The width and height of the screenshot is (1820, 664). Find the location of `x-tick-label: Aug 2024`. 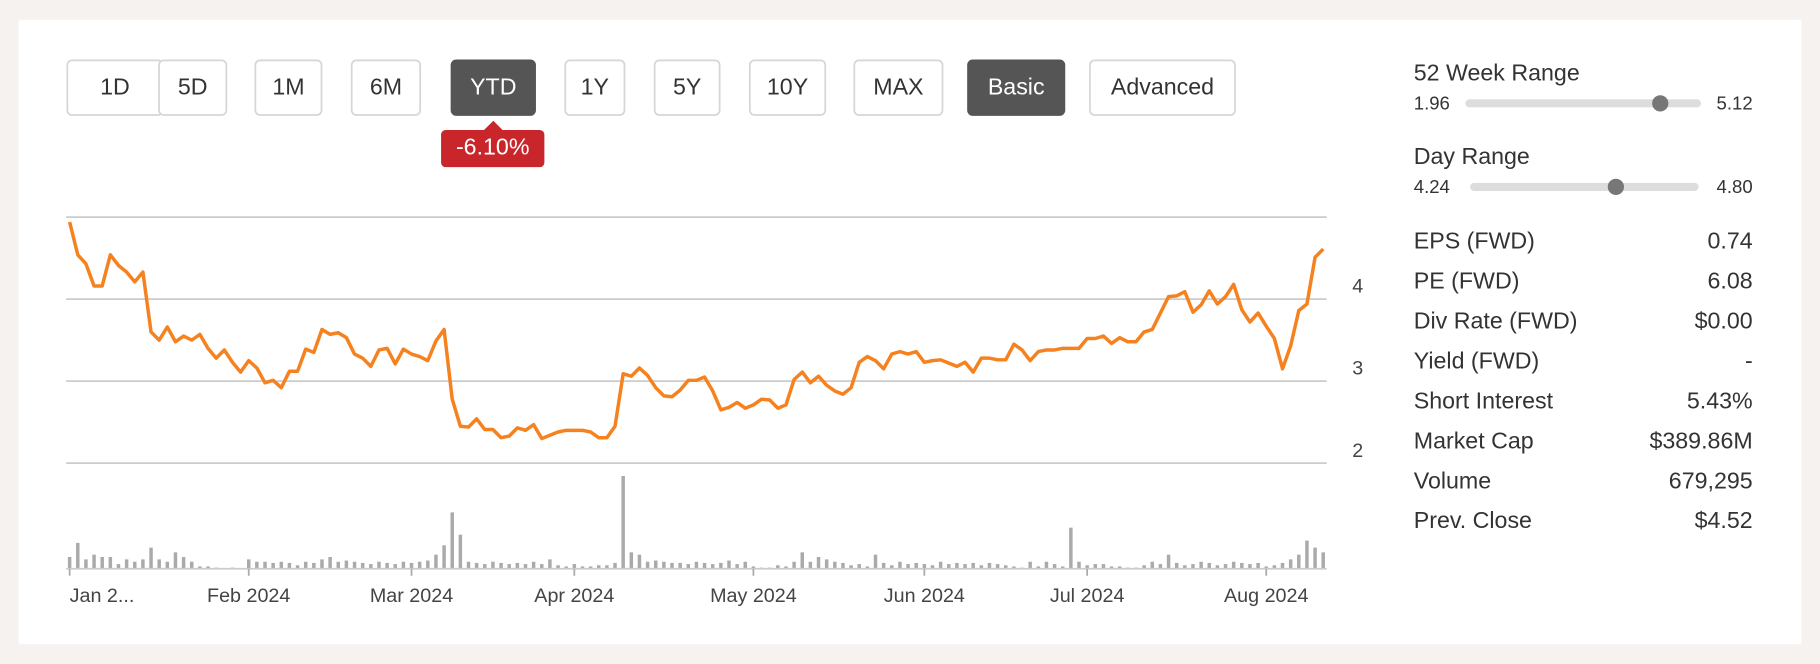

x-tick-label: Aug 2024 is located at coordinates (1266, 596).